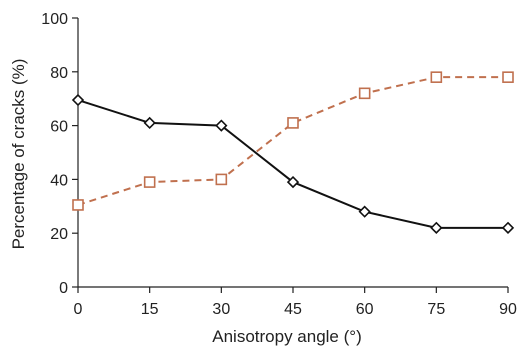 The width and height of the screenshot is (518, 348). I want to click on y-tick-label: 40, so click(59, 180).